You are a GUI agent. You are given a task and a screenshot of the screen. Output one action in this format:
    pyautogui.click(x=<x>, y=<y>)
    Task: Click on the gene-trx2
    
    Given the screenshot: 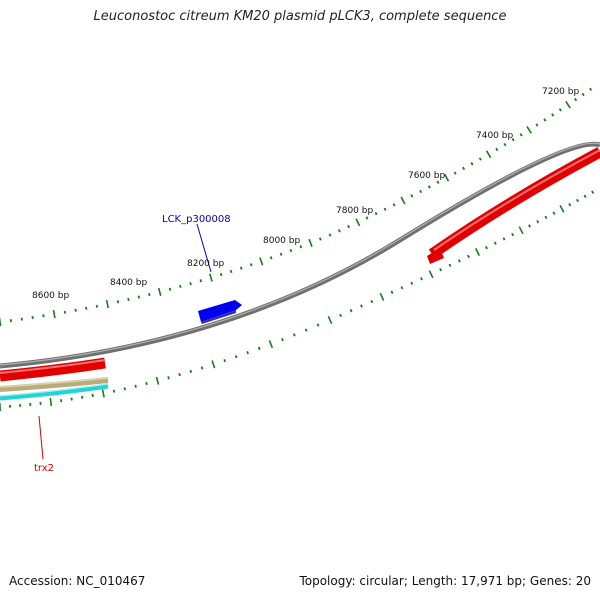 What is the action you would take?
    pyautogui.click(x=53, y=369)
    